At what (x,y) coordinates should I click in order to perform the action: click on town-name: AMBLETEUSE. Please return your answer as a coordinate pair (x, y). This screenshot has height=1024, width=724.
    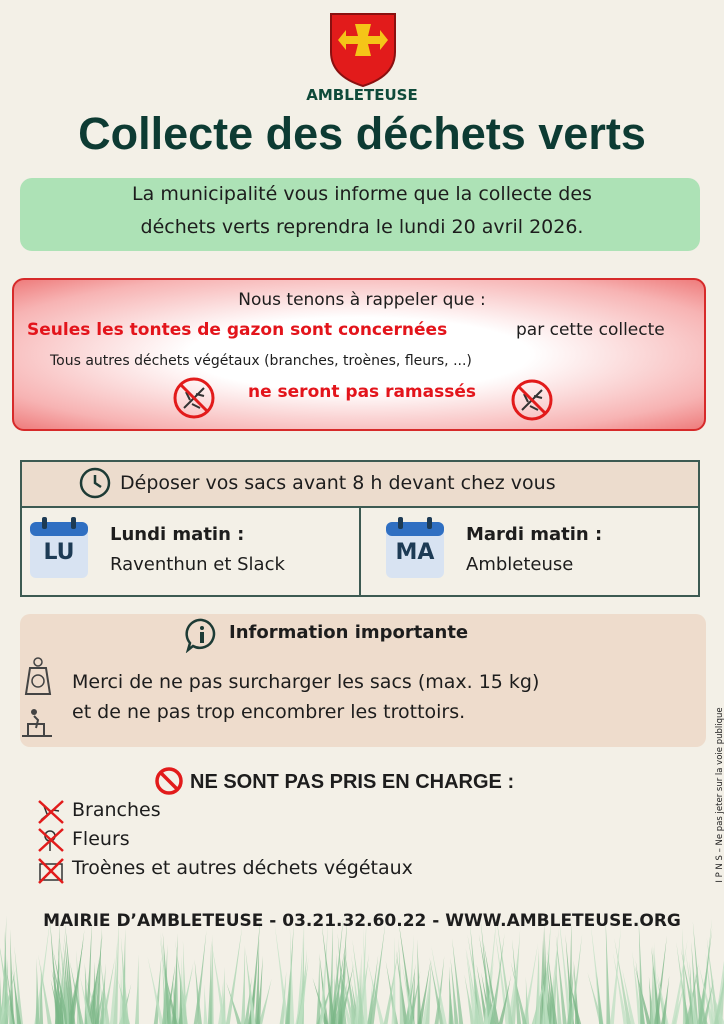
    Looking at the image, I should click on (362, 95).